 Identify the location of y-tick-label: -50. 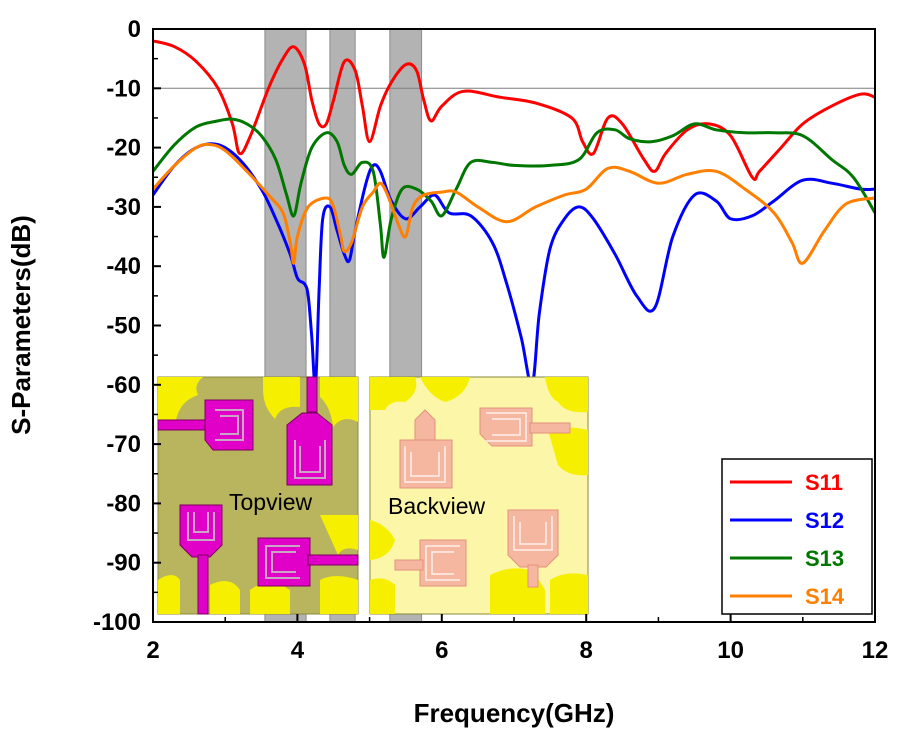
(123, 326).